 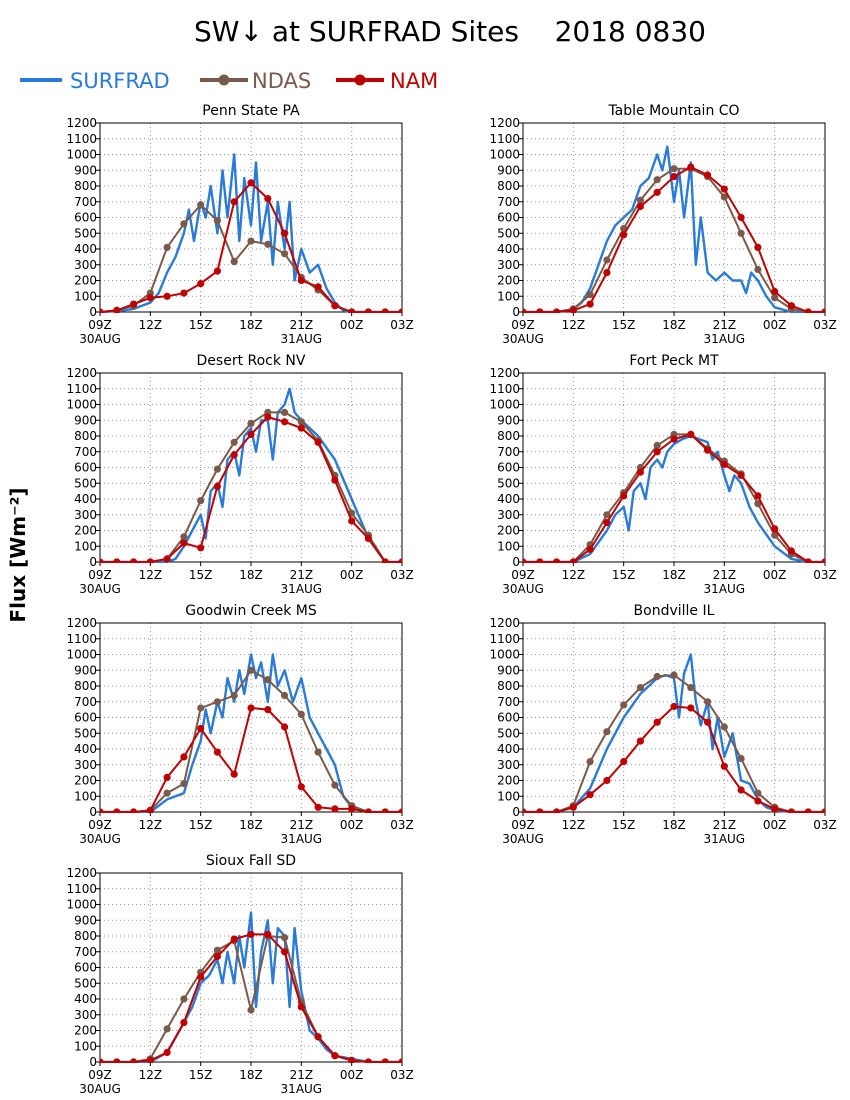 I want to click on panel-title: Desert Rock NV, so click(x=251, y=361).